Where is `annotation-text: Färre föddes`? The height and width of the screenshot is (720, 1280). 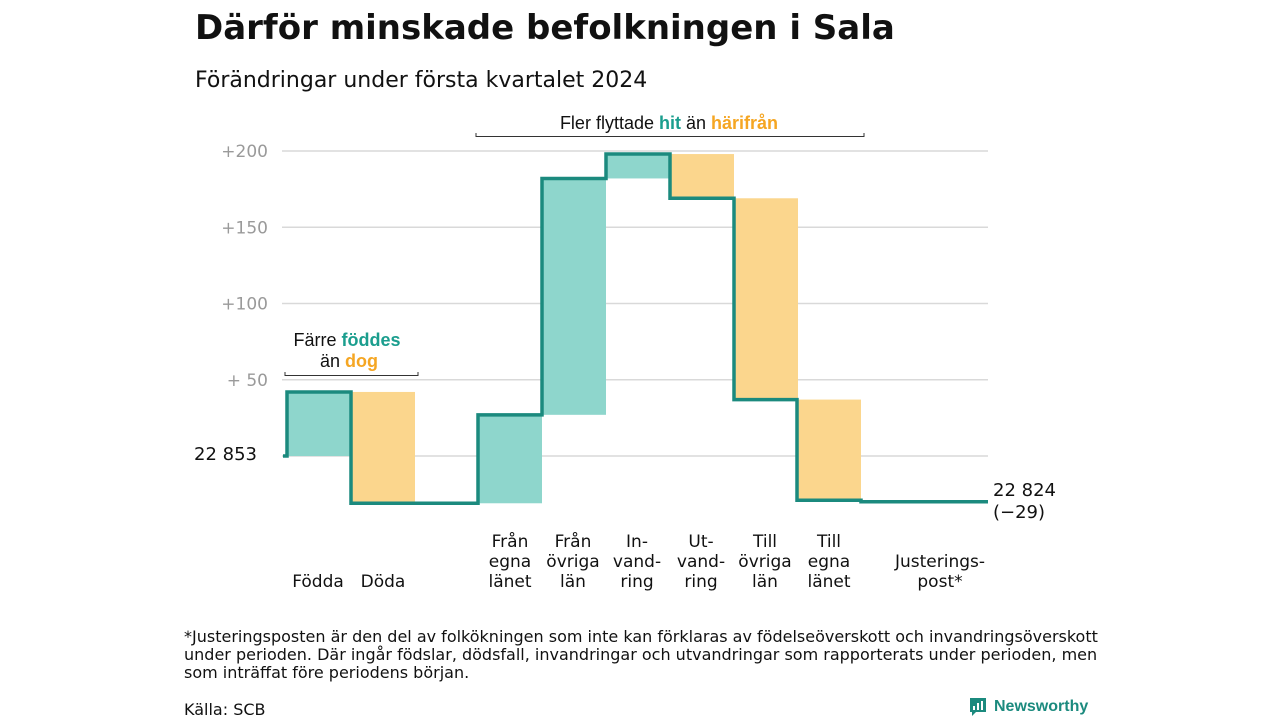
annotation-text: Färre föddes is located at coordinates (346, 340).